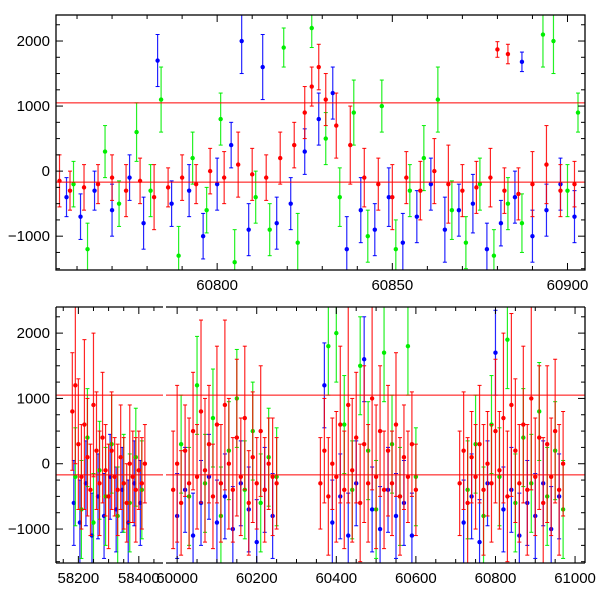 The image size is (600, 600). Describe the element at coordinates (29, 236) in the screenshot. I see `top-ytick-label: −1000` at that location.